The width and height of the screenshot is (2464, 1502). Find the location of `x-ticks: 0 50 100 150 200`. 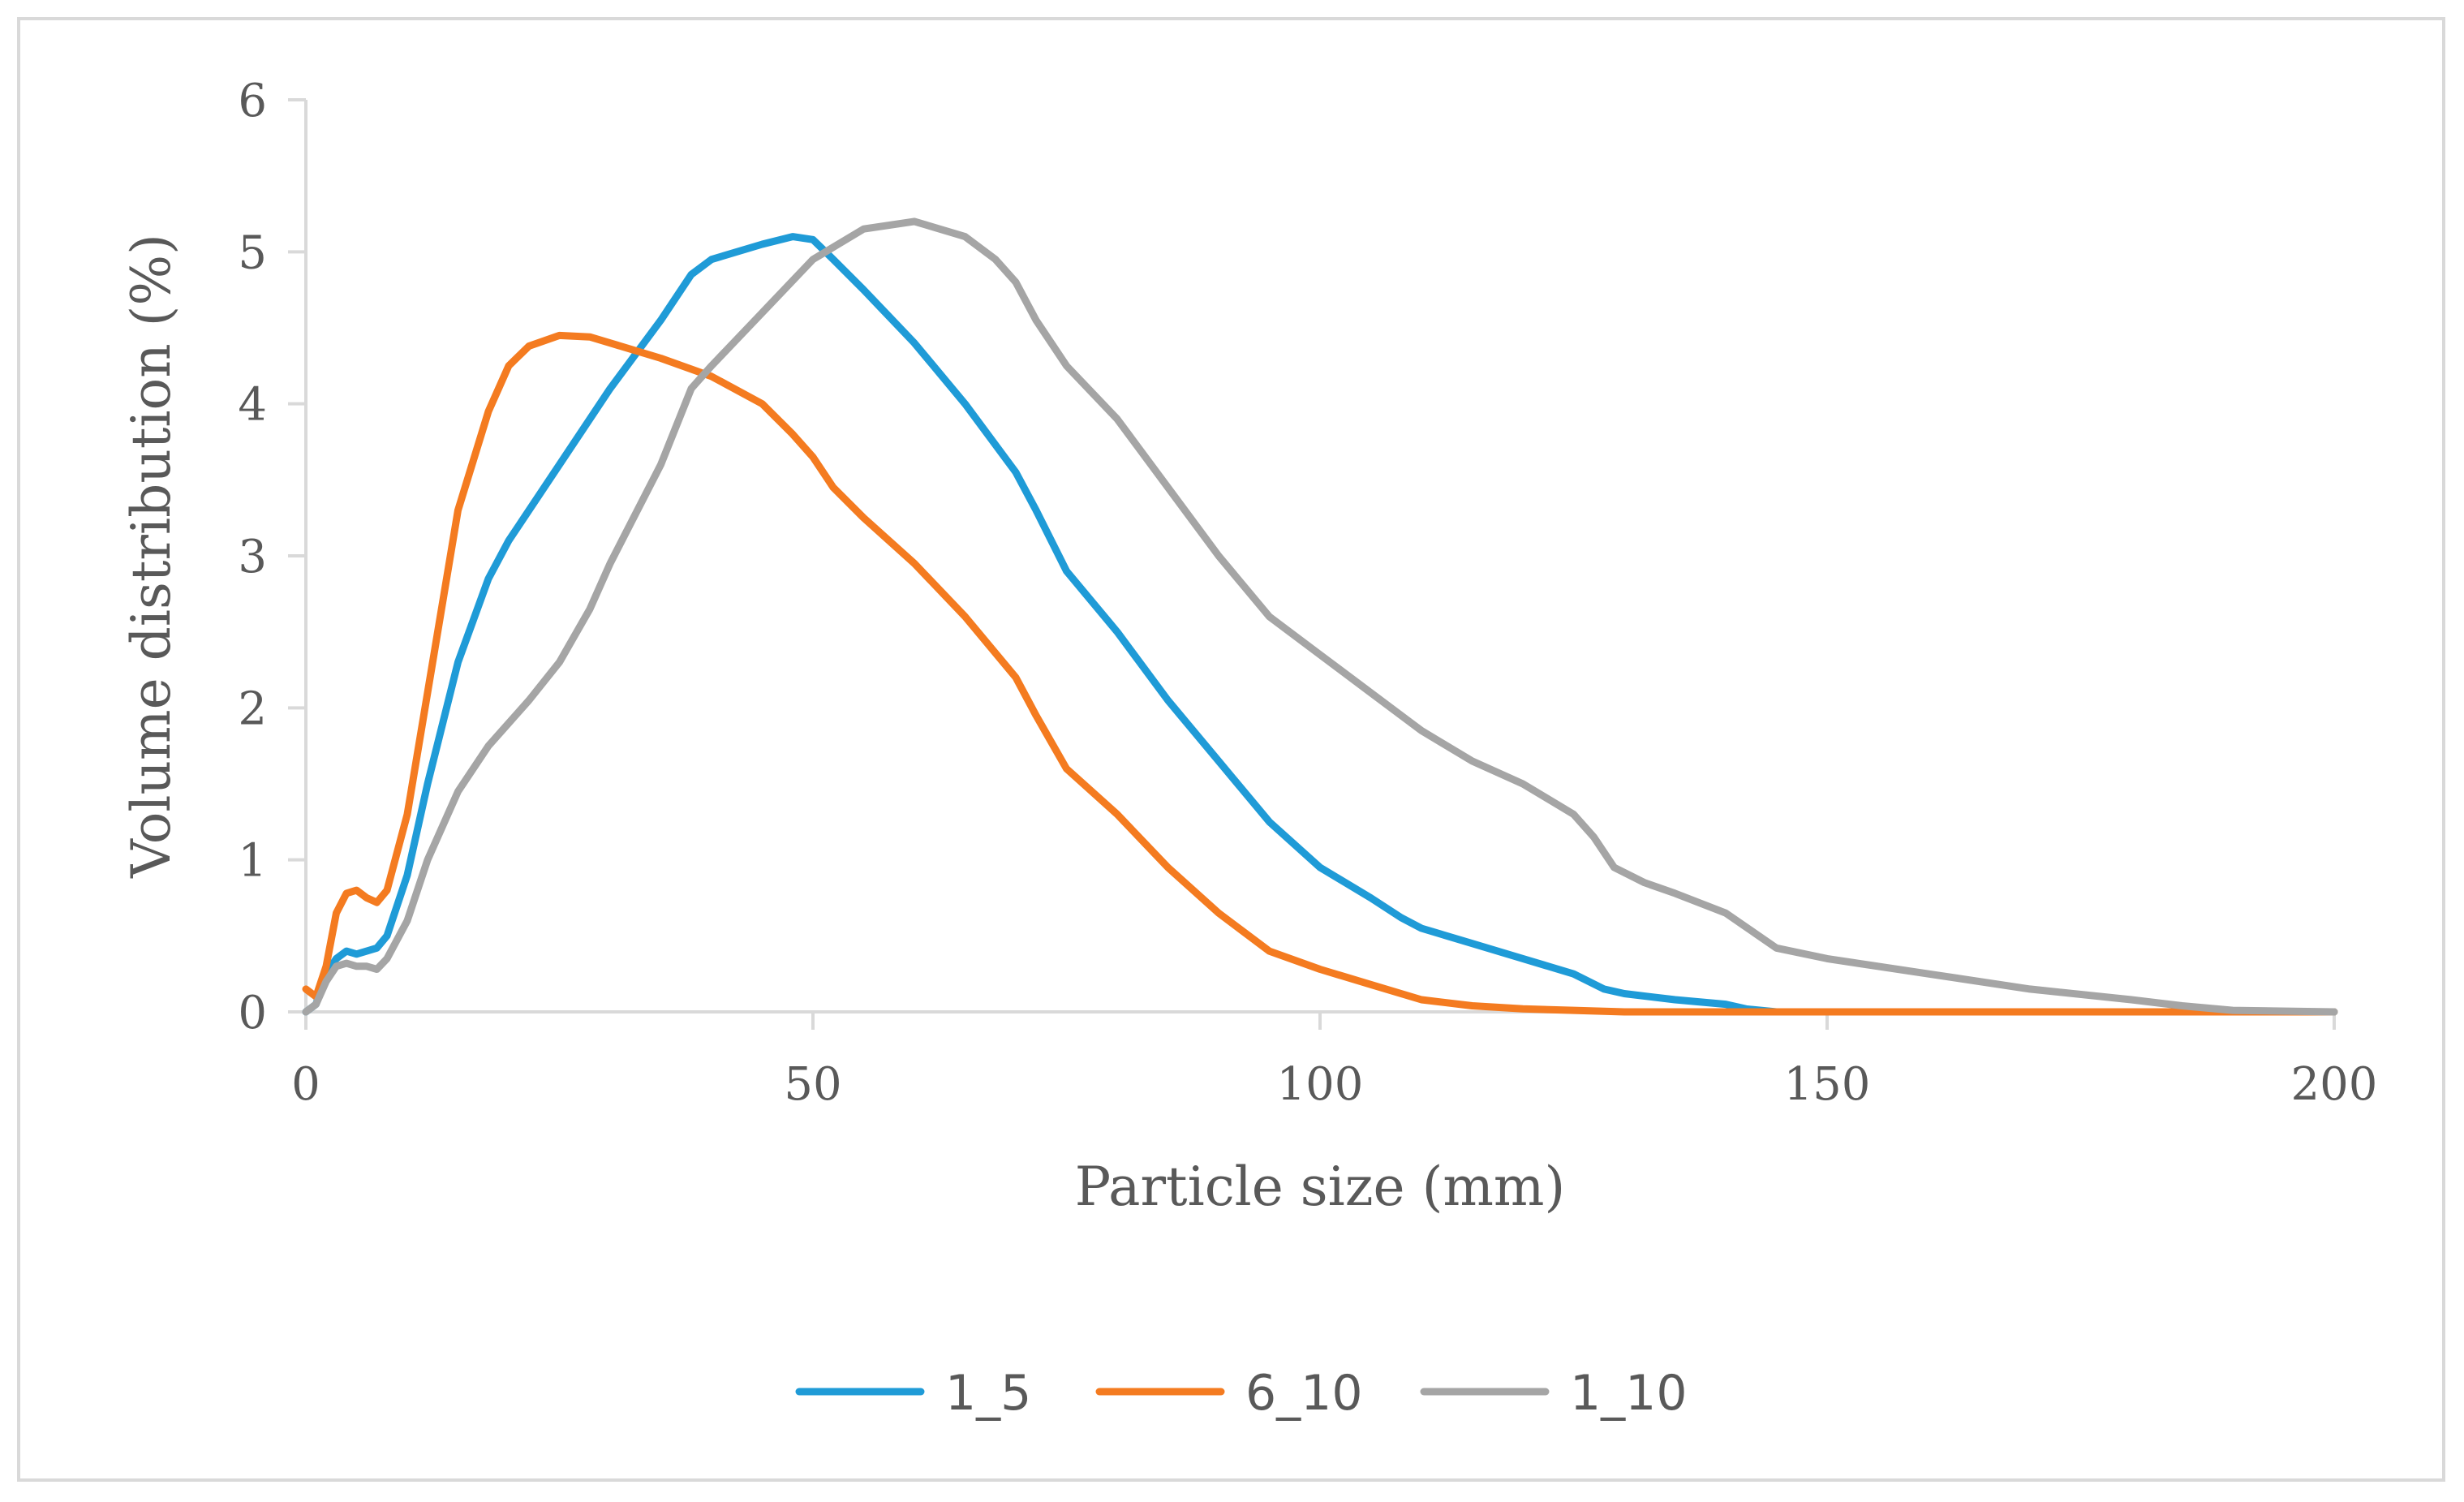

x-ticks: 0 50 100 150 200 is located at coordinates (1334, 1061).